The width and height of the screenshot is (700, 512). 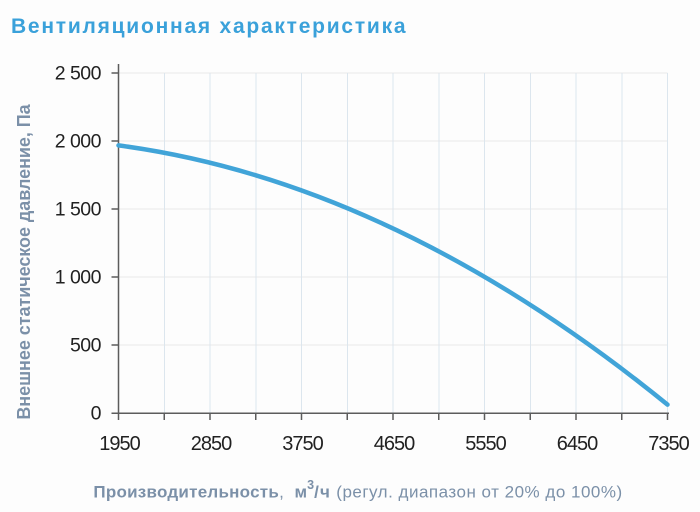 What do you see at coordinates (119, 444) in the screenshot?
I see `svg-text: 1950` at bounding box center [119, 444].